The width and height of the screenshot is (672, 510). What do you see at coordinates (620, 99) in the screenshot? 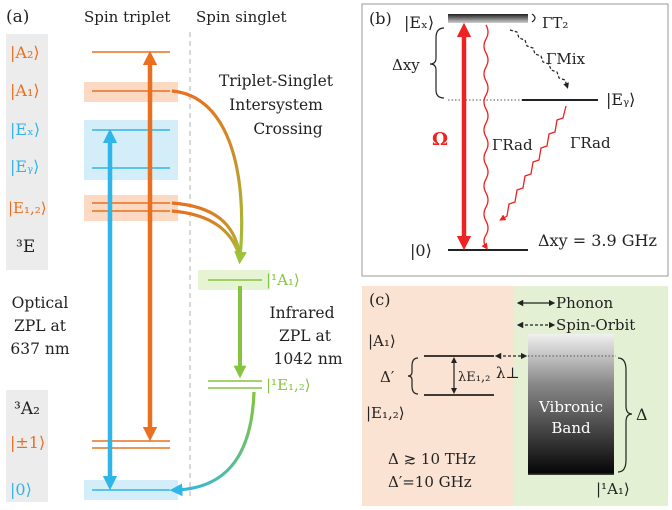
I see `label-b-Ey: |Eᵧ⟩` at bounding box center [620, 99].